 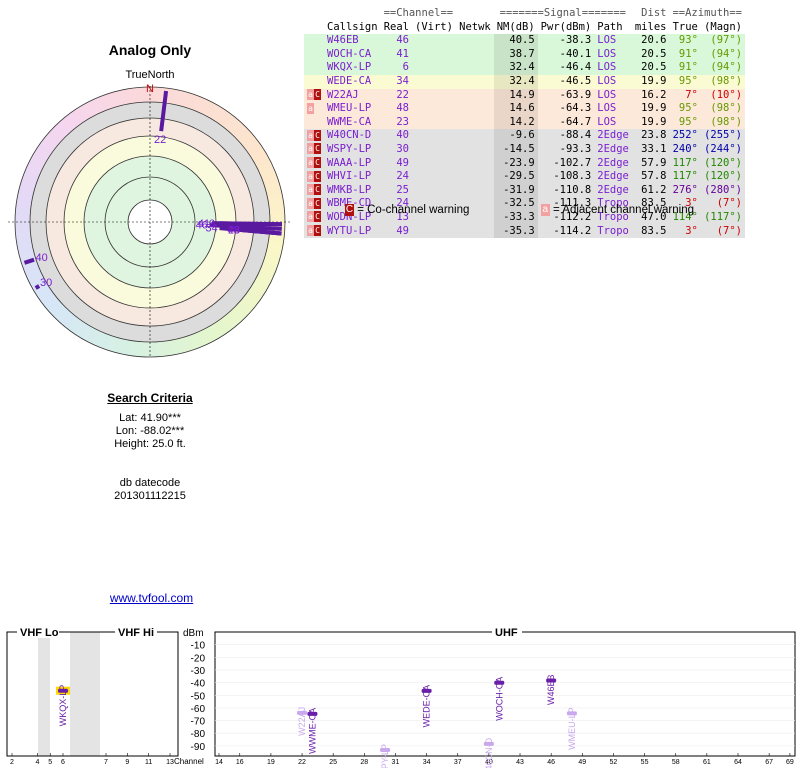 What do you see at coordinates (515, 149) in the screenshot?
I see `noise-margin: -14.5` at bounding box center [515, 149].